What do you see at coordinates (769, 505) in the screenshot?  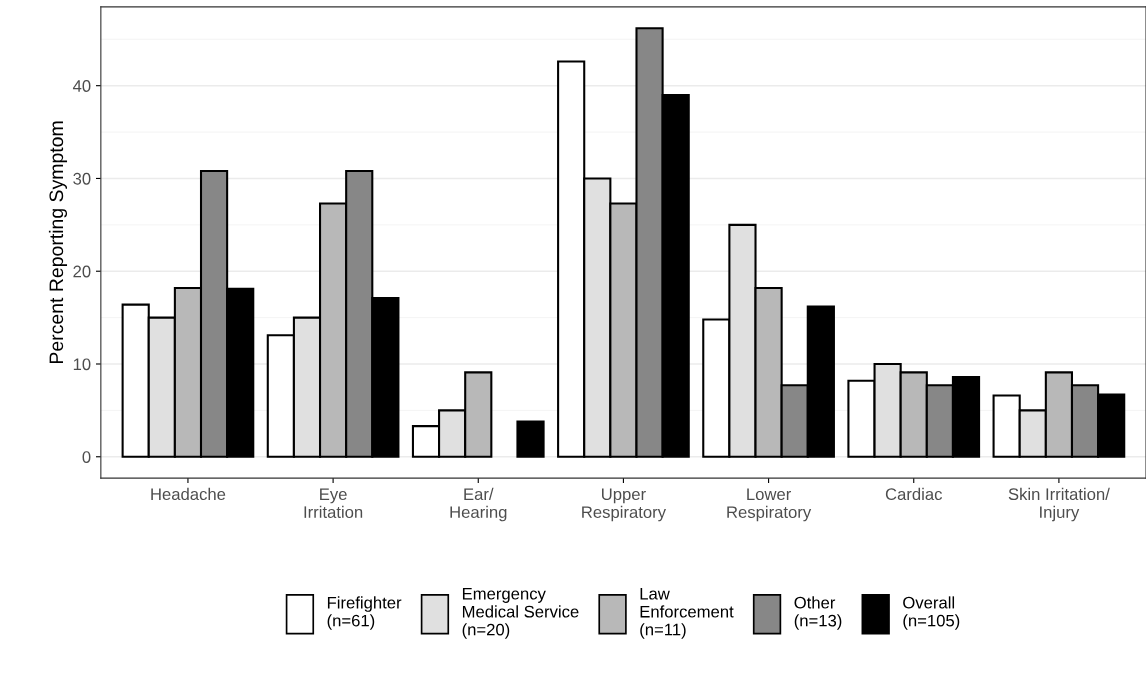 I see `x-tick-label: Lower Respiratory` at bounding box center [769, 505].